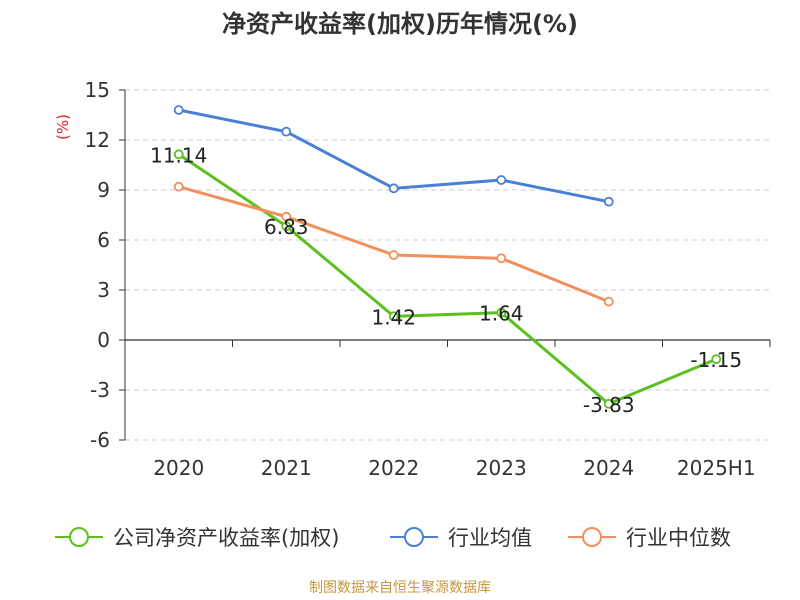 The width and height of the screenshot is (800, 600). What do you see at coordinates (103, 190) in the screenshot?
I see `y-tick-label: 9` at bounding box center [103, 190].